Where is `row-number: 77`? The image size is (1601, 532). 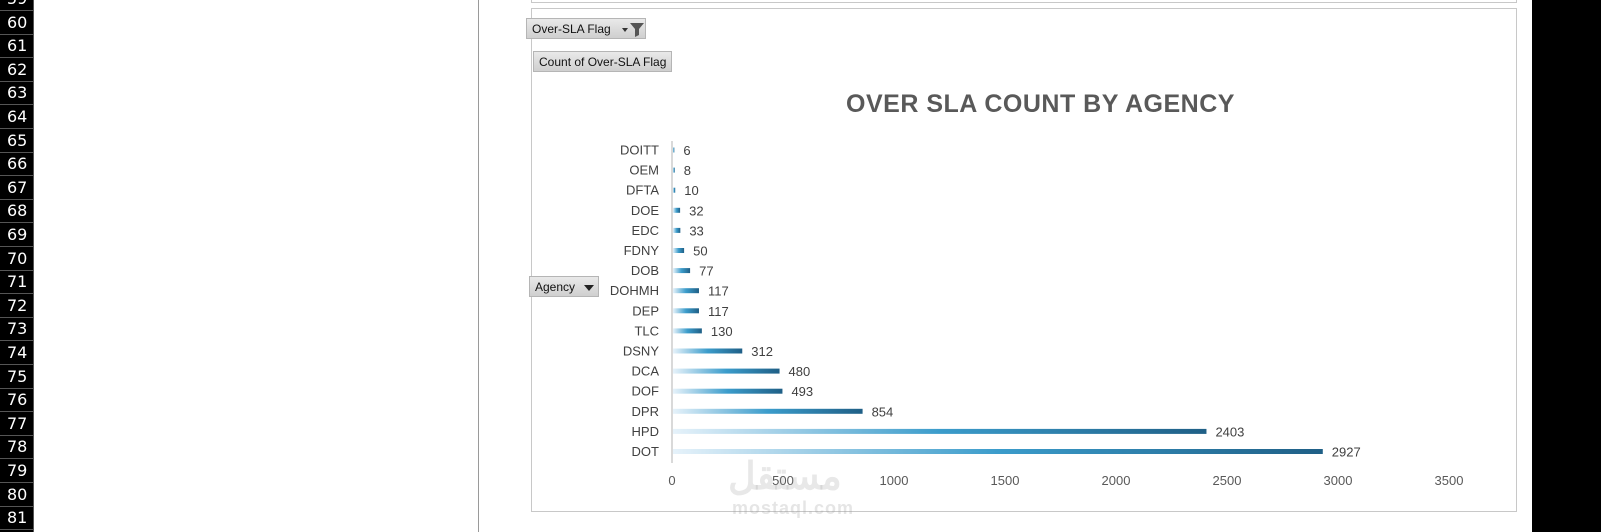
row-number: 77 is located at coordinates (16, 424).